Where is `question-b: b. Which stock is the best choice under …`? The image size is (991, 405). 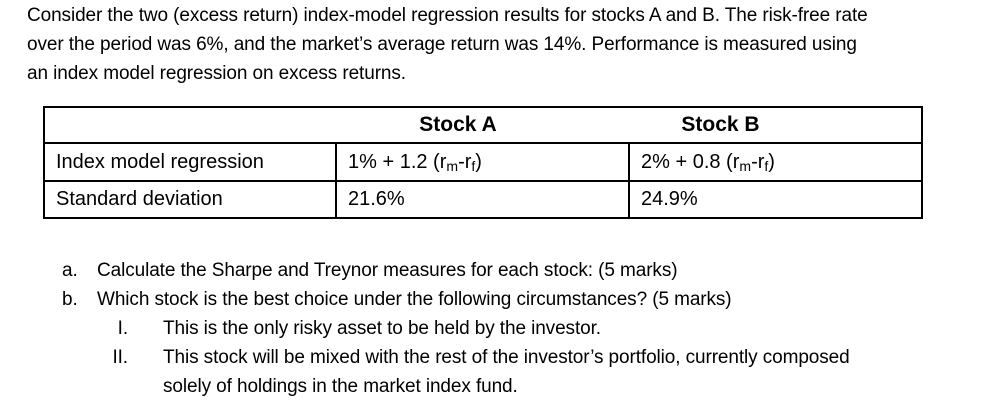 question-b: b. Which stock is the best choice under … is located at coordinates (495, 299).